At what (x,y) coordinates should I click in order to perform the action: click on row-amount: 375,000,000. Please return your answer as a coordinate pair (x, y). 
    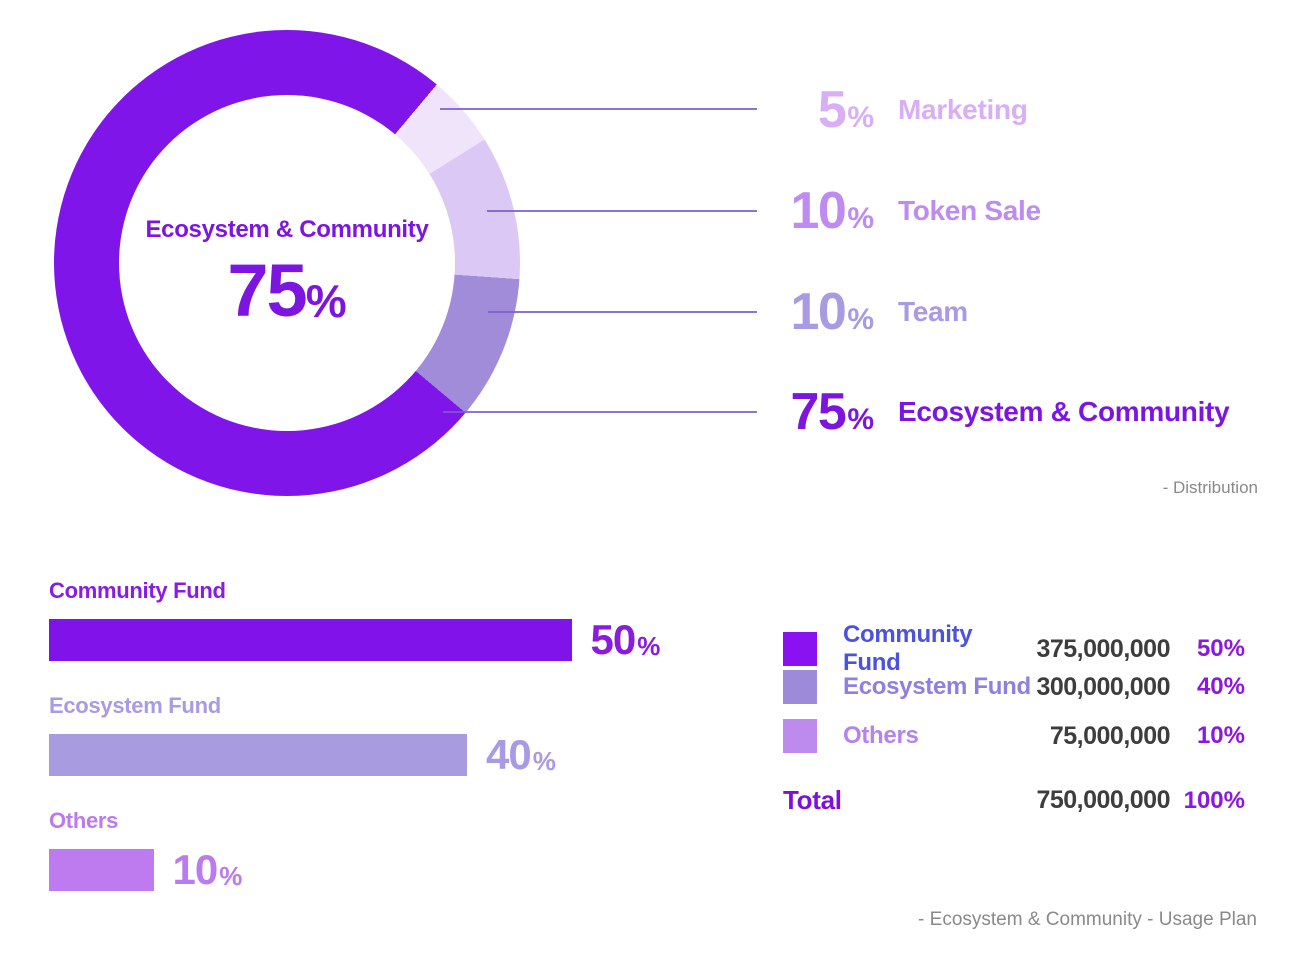
    Looking at the image, I should click on (1103, 648).